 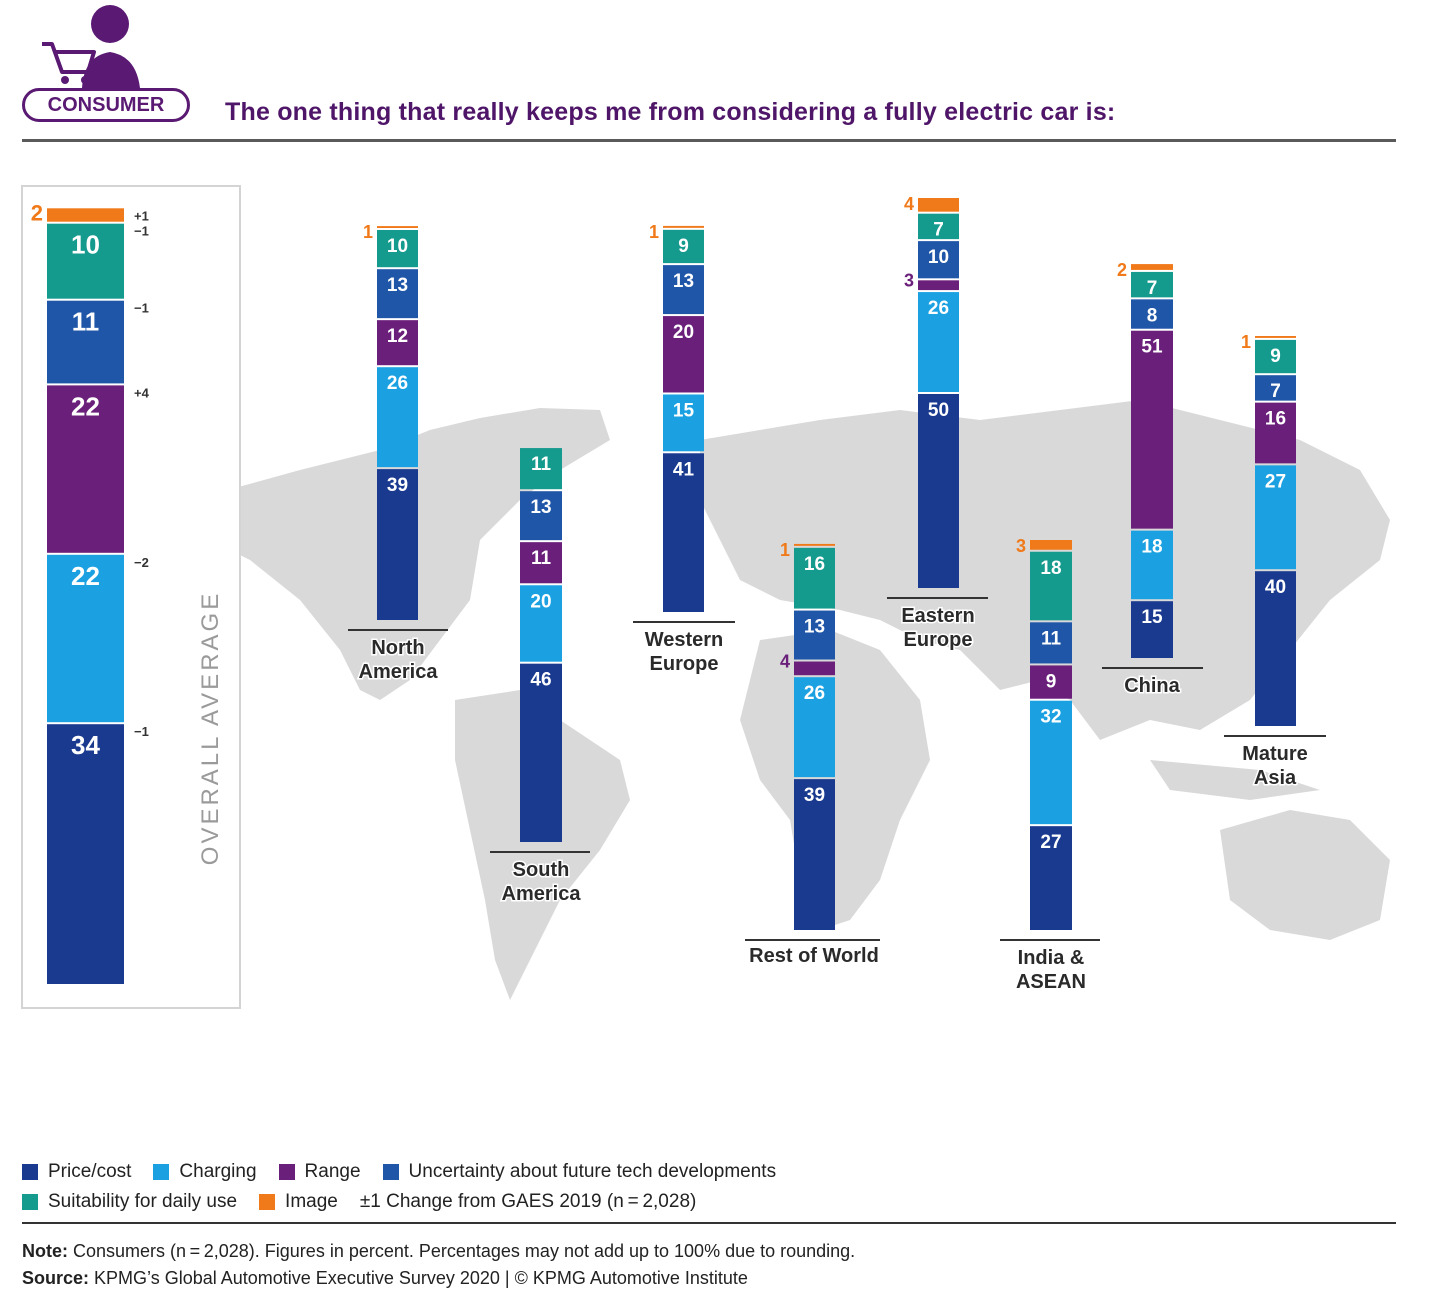 I want to click on legend-swatch-range, so click(x=286, y=1172).